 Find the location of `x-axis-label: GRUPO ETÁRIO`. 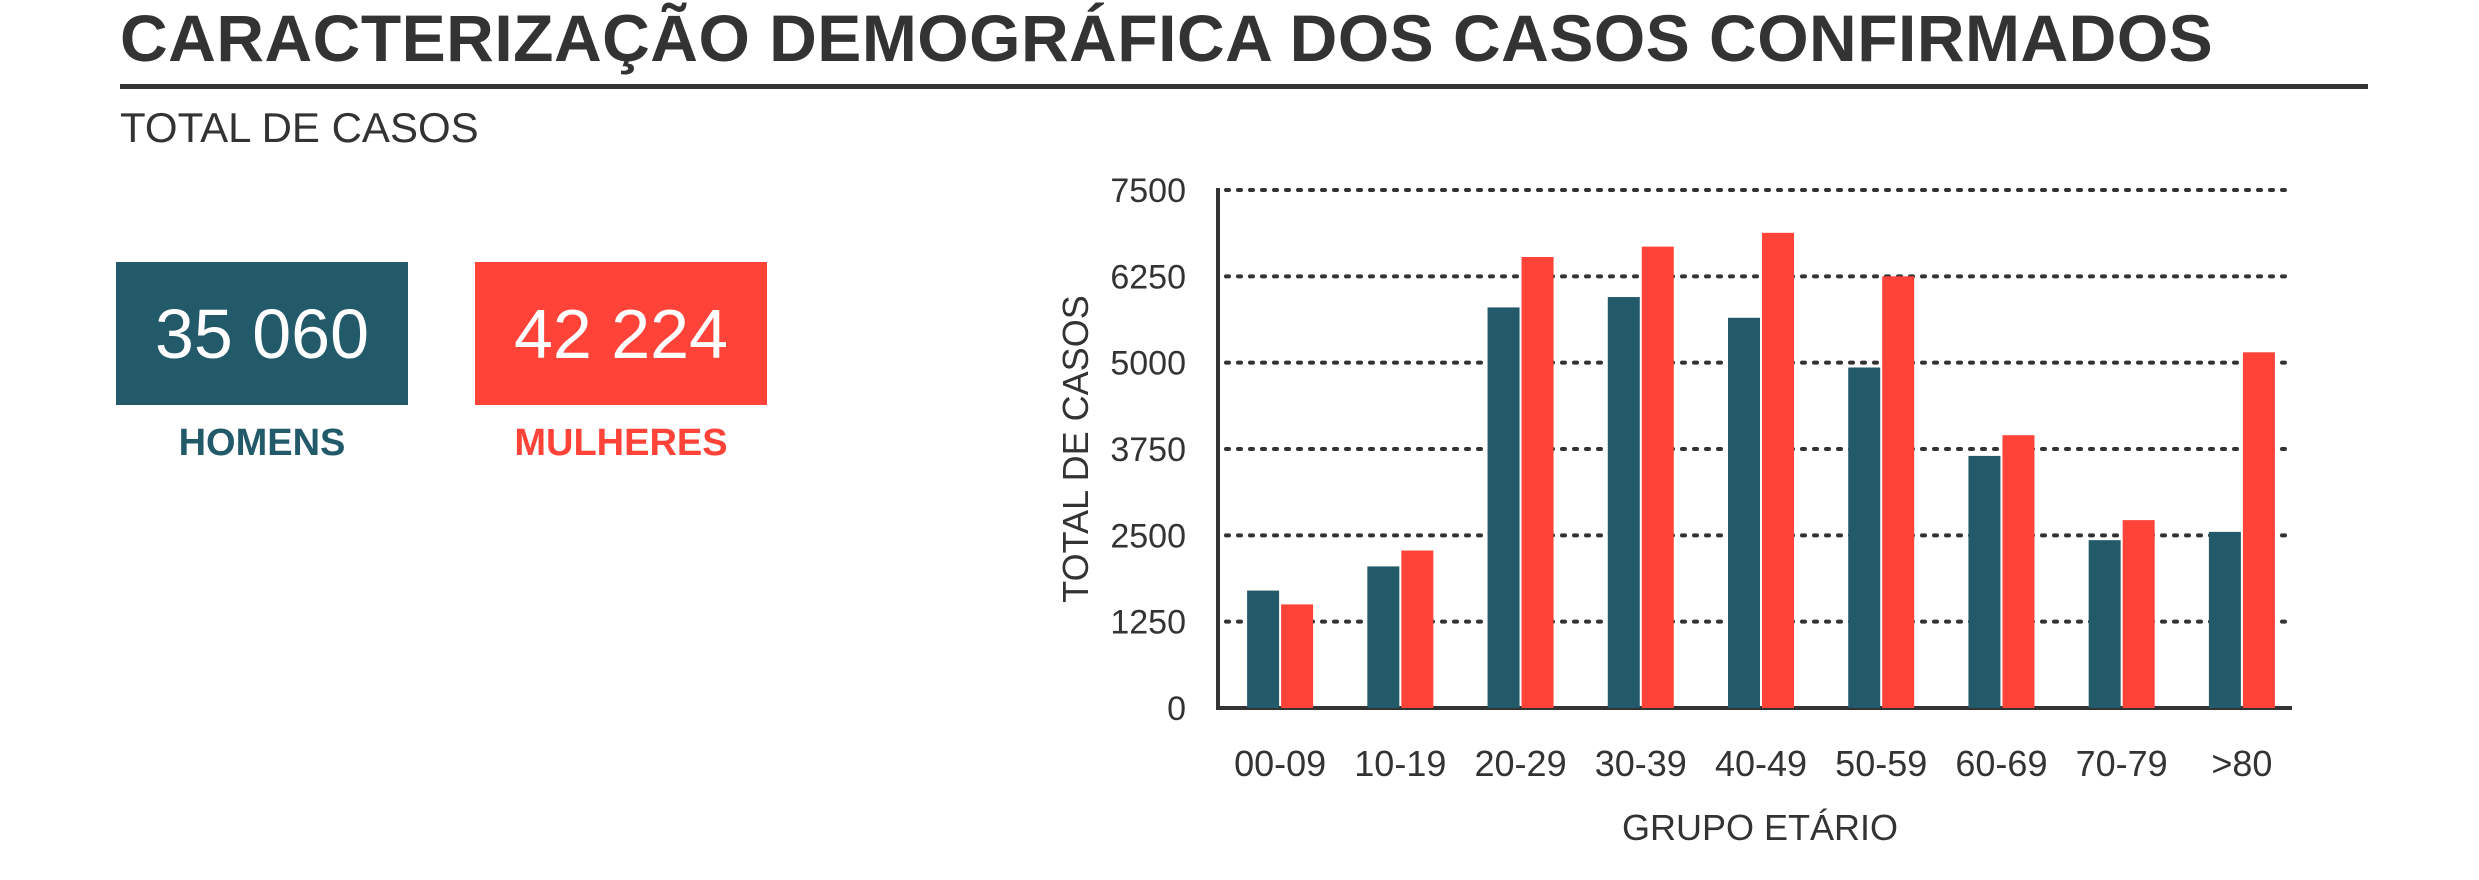

x-axis-label: GRUPO ETÁRIO is located at coordinates (1760, 827).